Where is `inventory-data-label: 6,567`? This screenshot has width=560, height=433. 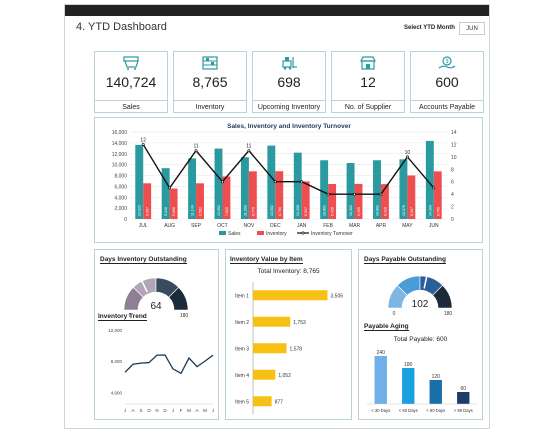
inventory-data-label: 6,567 is located at coordinates (148, 211).